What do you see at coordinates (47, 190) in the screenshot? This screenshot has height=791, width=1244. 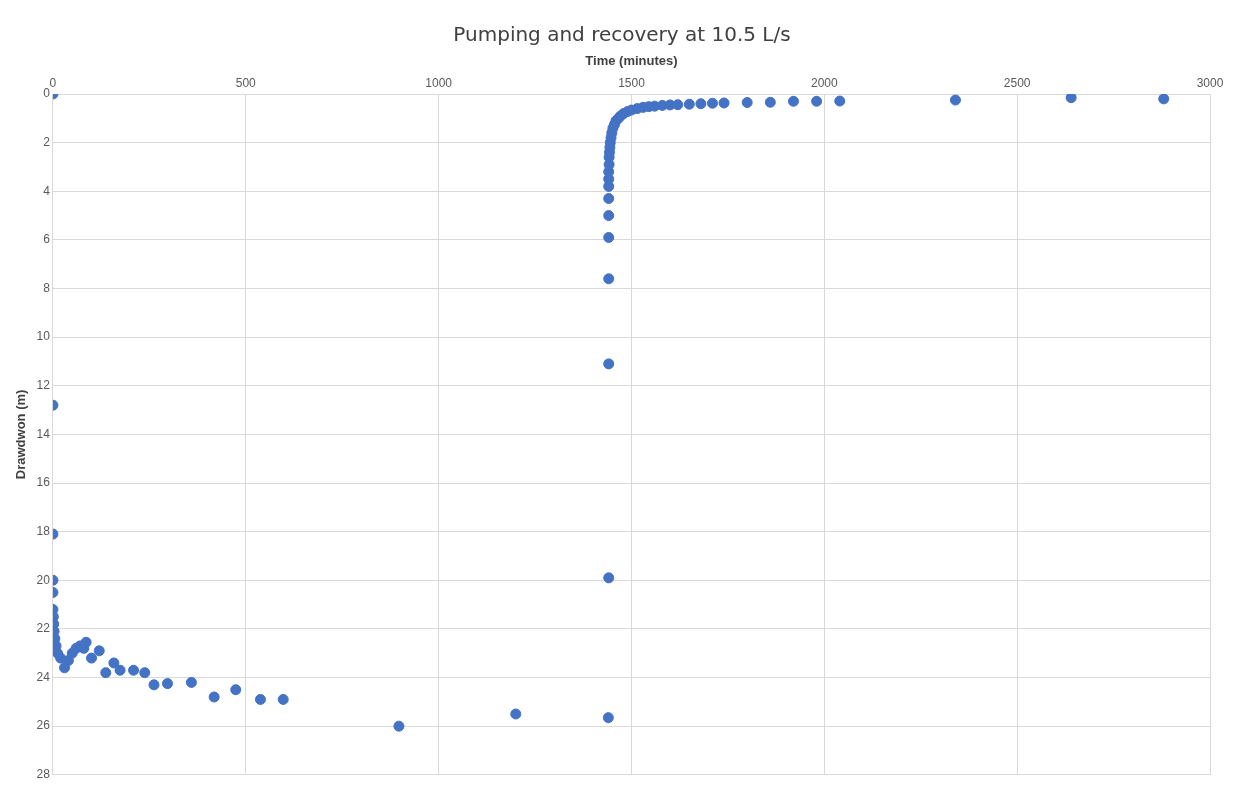 I see `y-tick-label: 4` at bounding box center [47, 190].